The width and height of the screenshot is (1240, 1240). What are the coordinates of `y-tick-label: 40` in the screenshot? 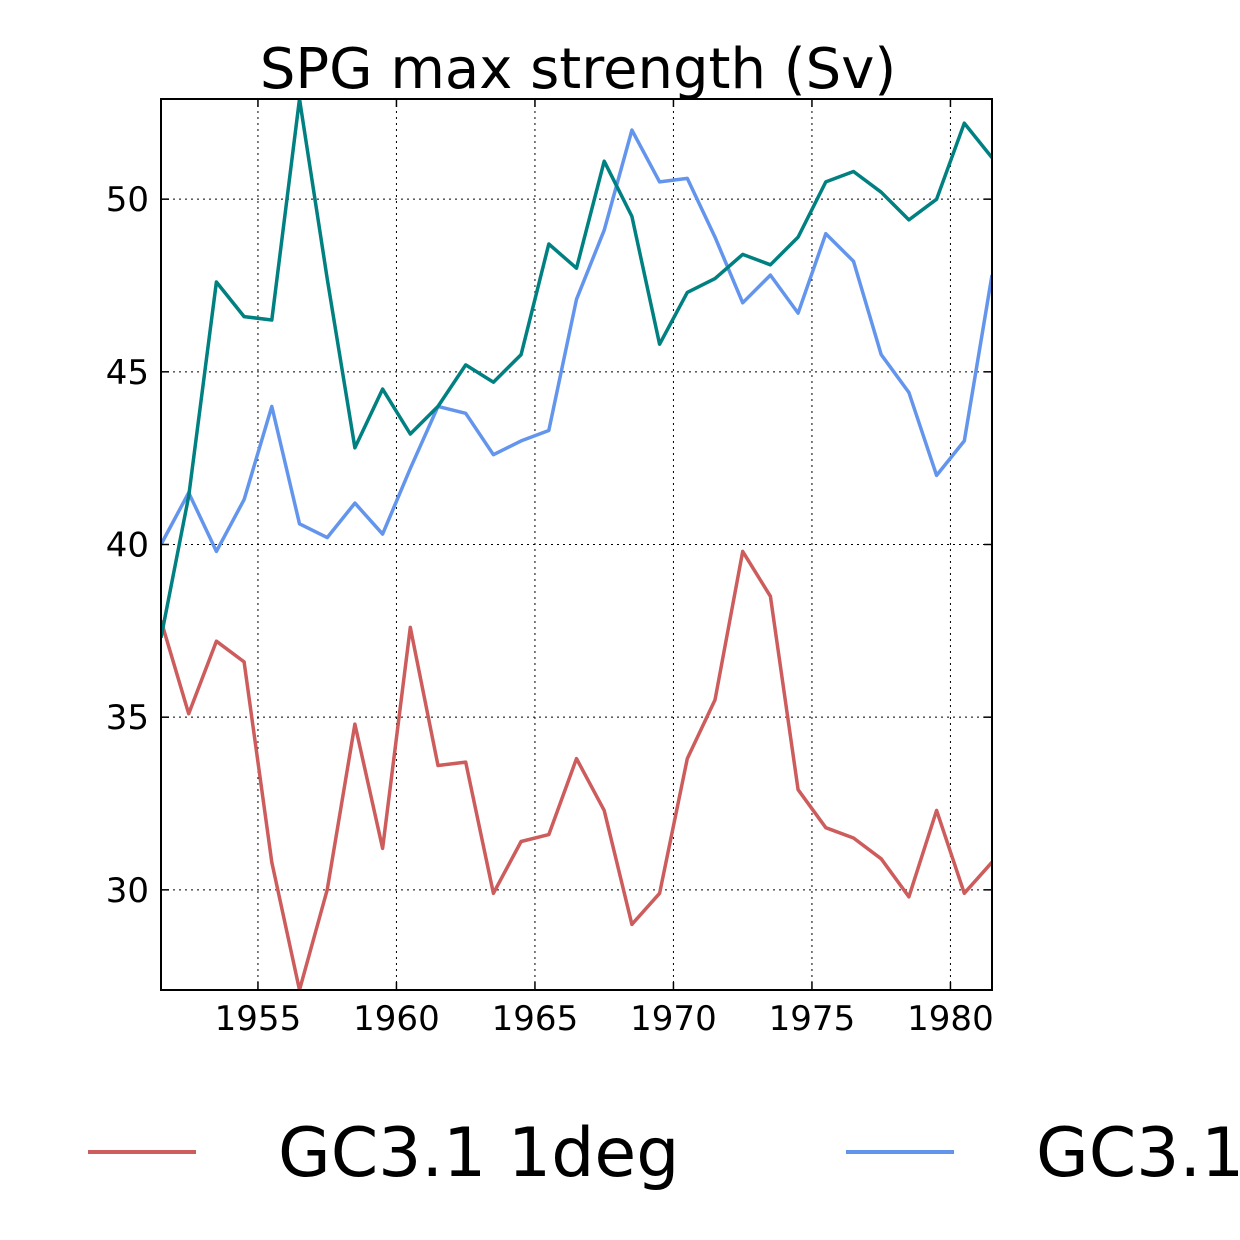 It's located at (127, 546).